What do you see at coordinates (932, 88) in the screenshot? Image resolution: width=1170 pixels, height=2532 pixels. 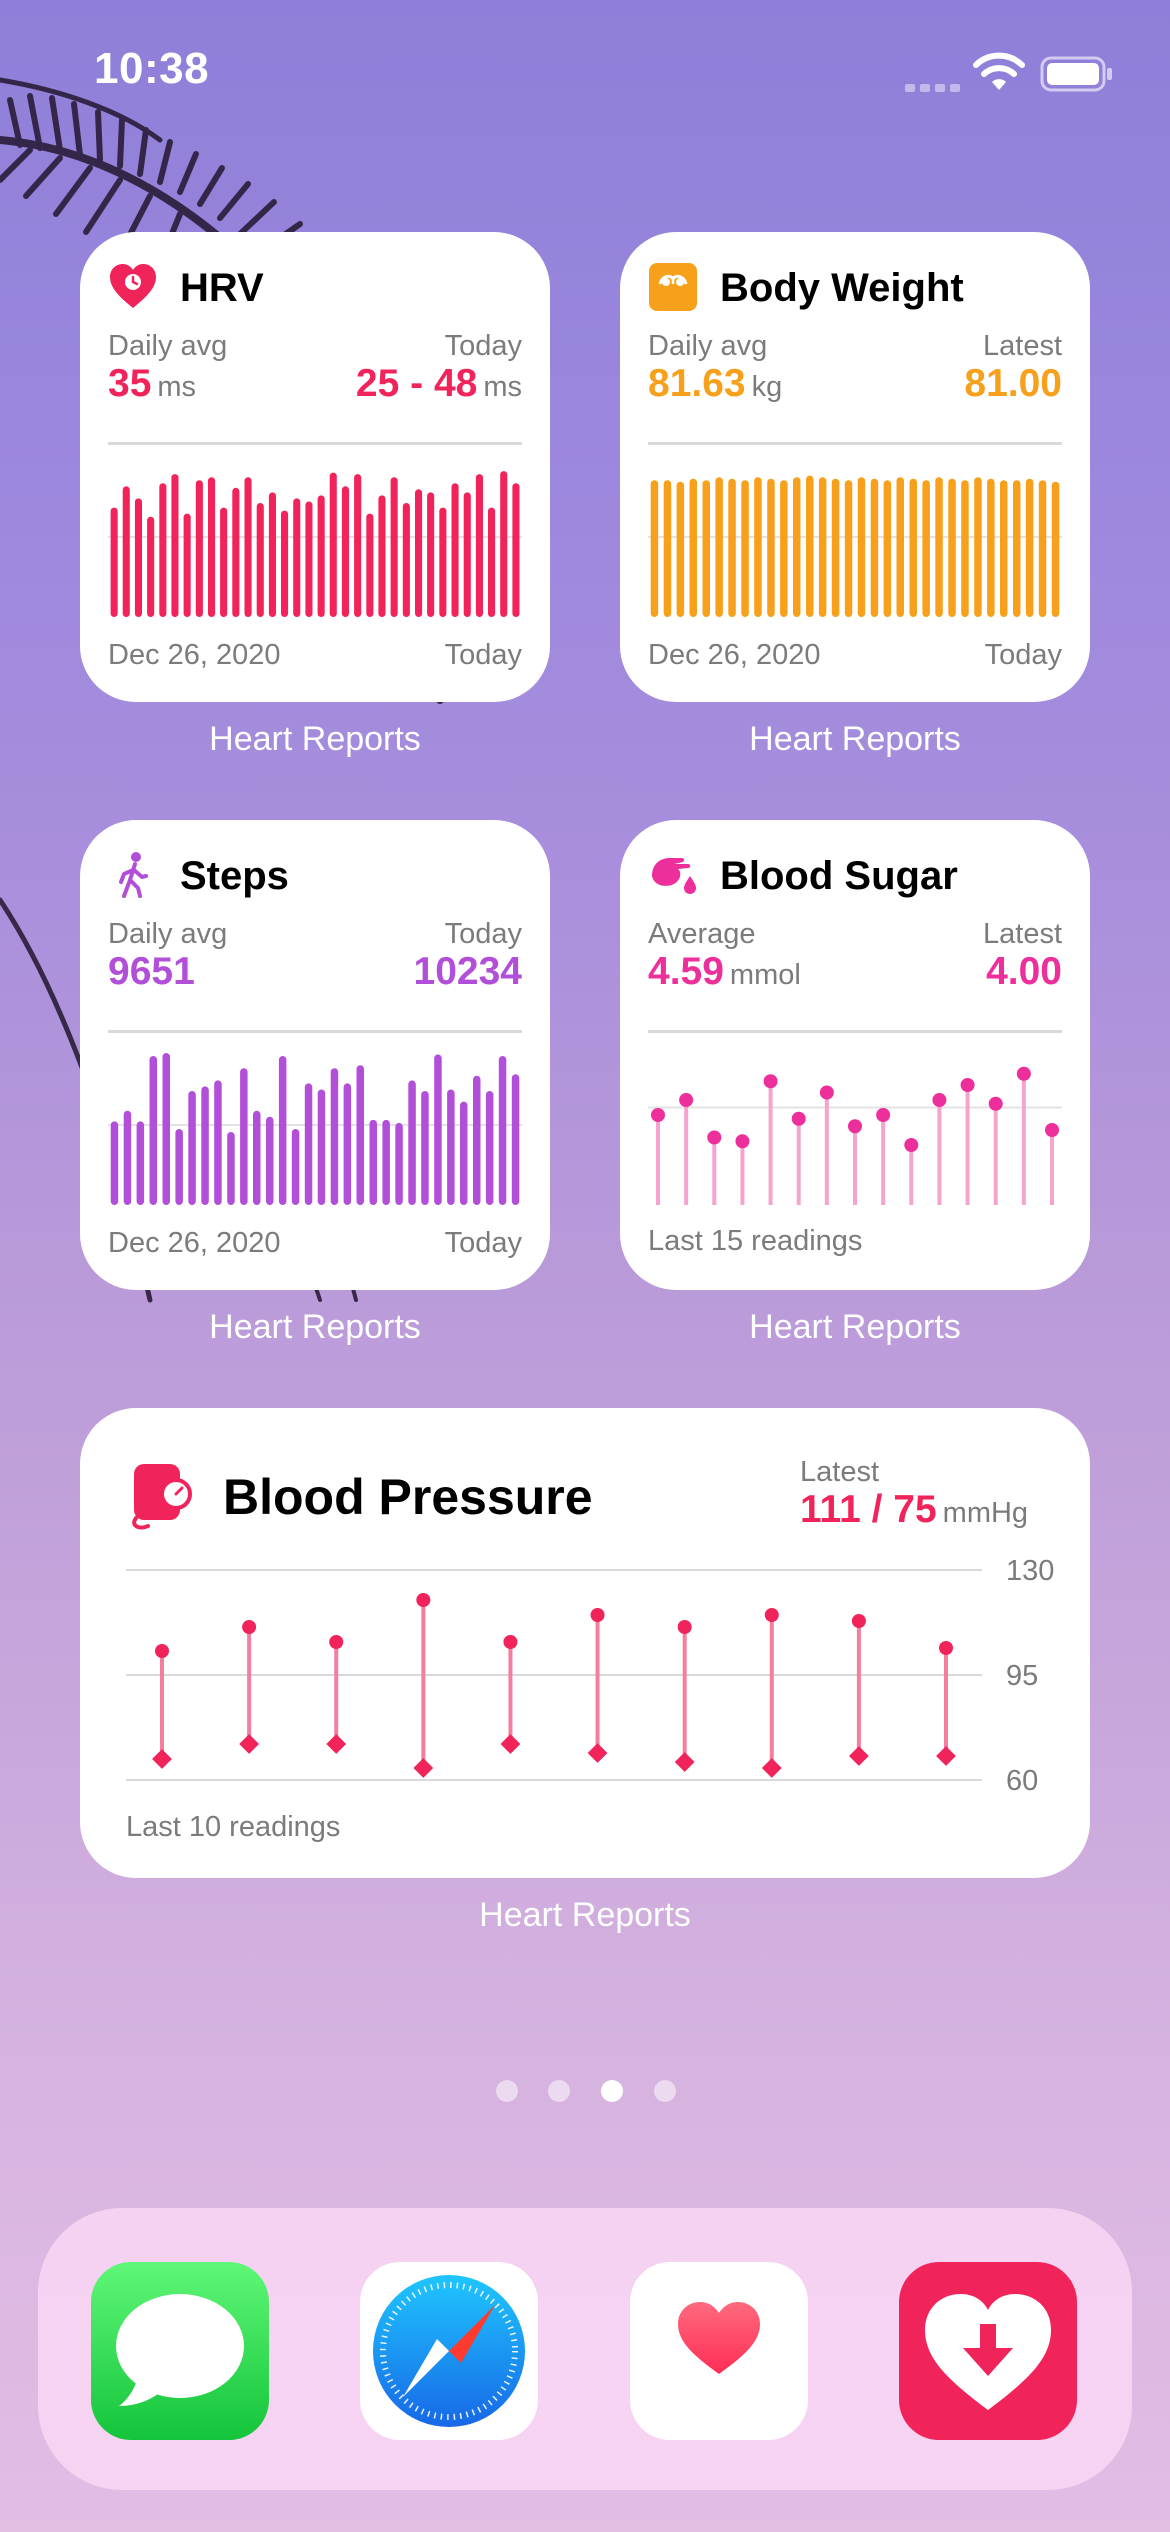 I see `cellular-signal-icon` at bounding box center [932, 88].